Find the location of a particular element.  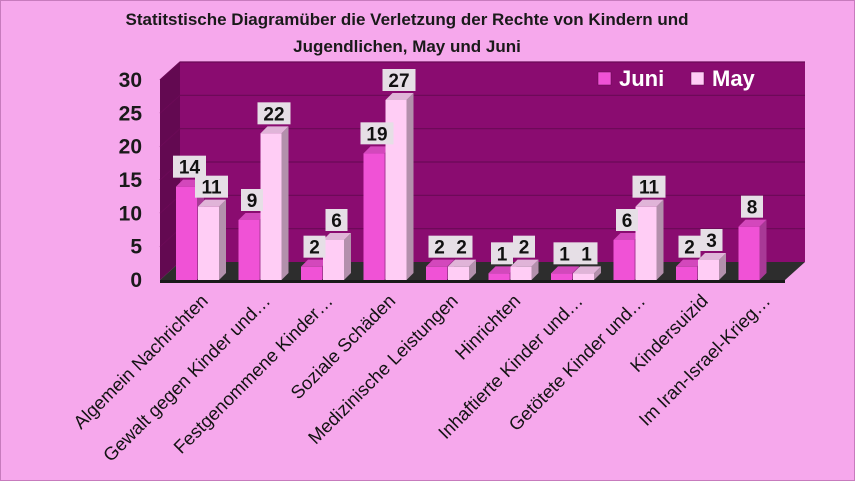

data-label-juni-9: 8 is located at coordinates (752, 207).